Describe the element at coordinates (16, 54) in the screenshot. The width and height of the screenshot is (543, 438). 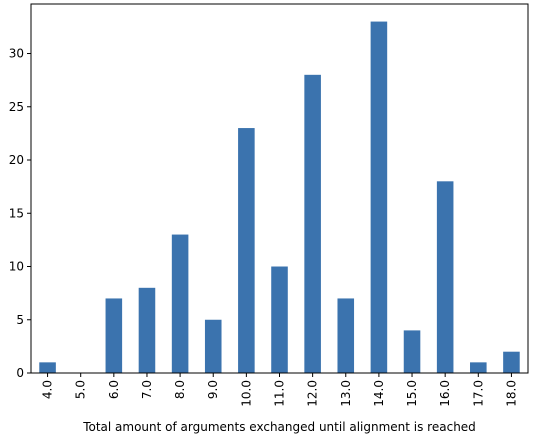
I see `y-tick-label: 30` at that location.